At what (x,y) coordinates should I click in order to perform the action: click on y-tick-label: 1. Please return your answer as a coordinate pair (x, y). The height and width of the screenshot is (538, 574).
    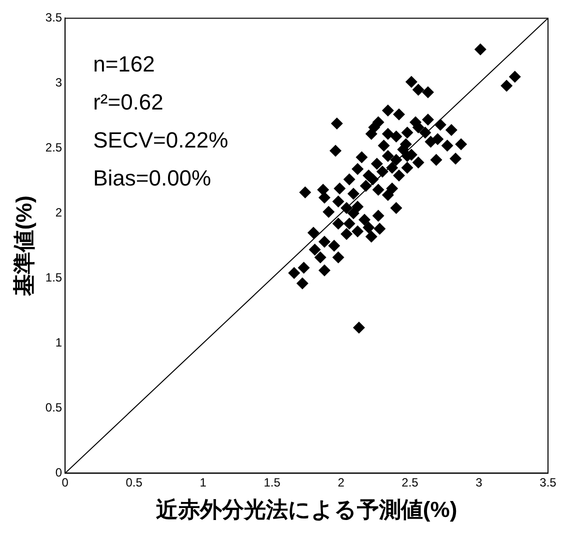
    Looking at the image, I should click on (58, 343).